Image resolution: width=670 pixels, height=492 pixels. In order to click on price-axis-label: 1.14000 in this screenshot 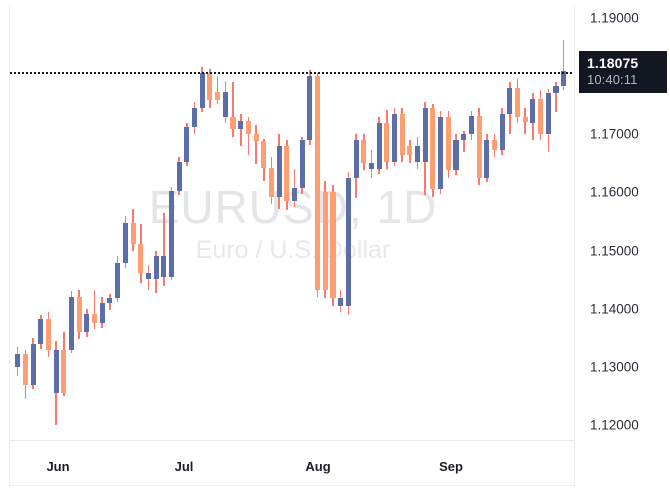, I will do `click(614, 309)`.